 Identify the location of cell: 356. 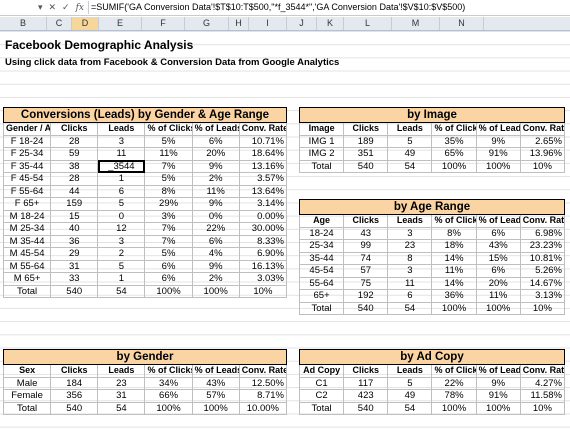
(74, 396).